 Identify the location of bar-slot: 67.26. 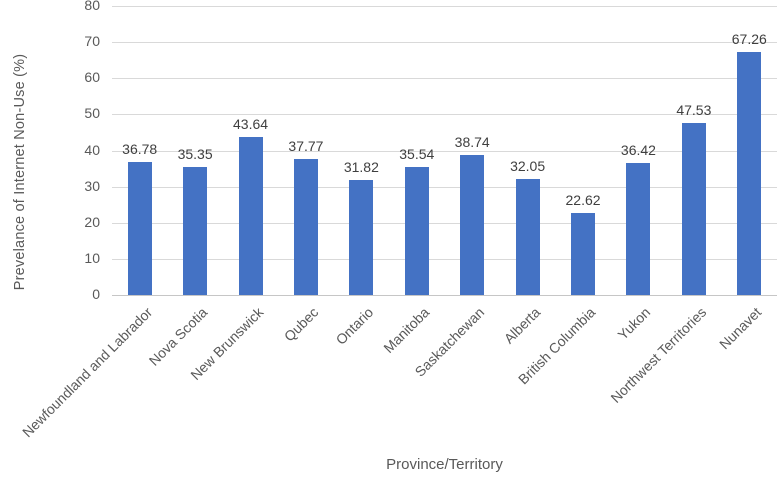
(749, 150).